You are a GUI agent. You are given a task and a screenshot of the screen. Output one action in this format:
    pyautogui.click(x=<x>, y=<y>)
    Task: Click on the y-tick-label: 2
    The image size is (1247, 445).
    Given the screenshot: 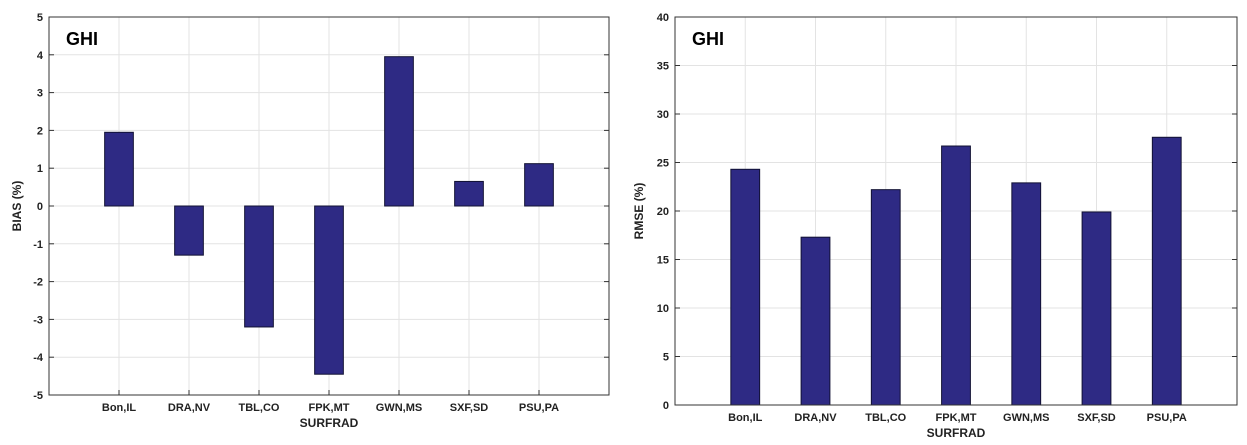 What is the action you would take?
    pyautogui.click(x=40, y=131)
    